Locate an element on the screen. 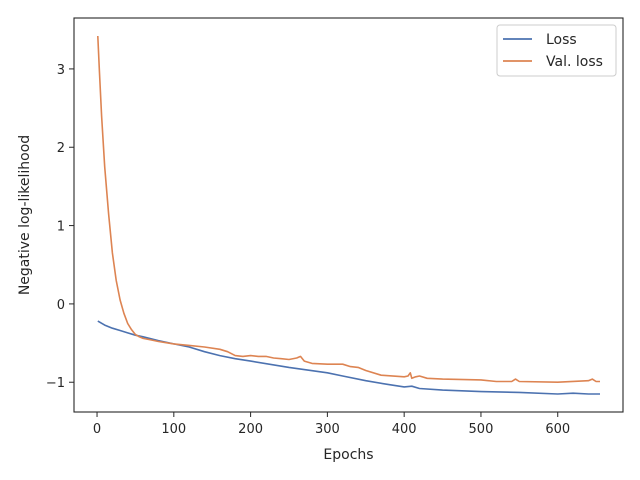 The width and height of the screenshot is (640, 480). x-tick-label: 0 is located at coordinates (97, 429).